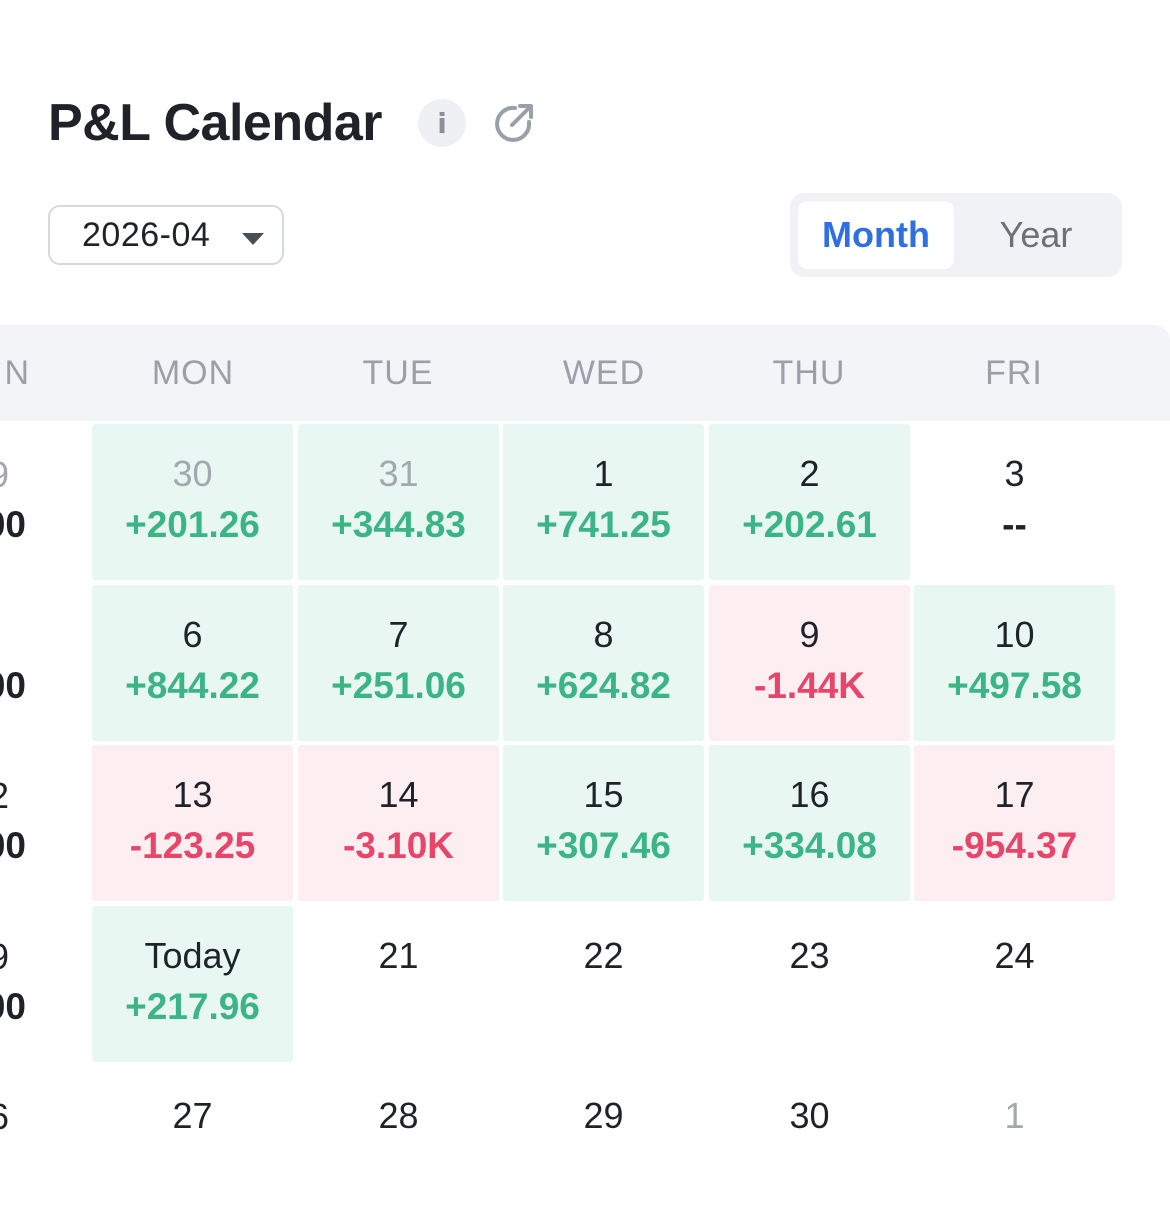  I want to click on day-cell: 7 +251.06, so click(398, 663).